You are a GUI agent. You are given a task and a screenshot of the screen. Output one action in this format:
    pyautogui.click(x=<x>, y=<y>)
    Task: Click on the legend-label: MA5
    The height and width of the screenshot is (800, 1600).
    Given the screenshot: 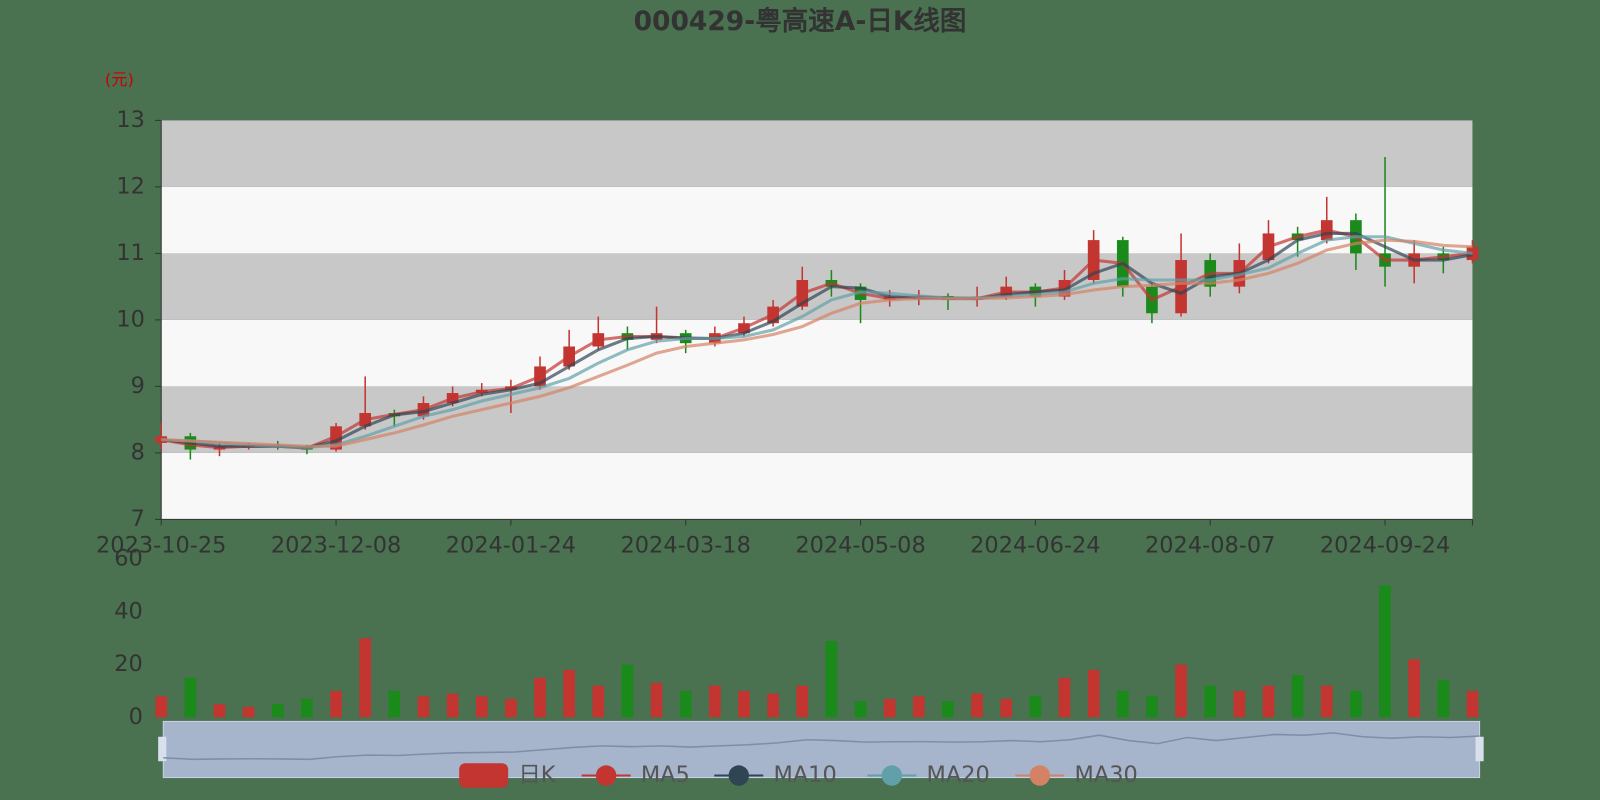 What is the action you would take?
    pyautogui.click(x=665, y=775)
    